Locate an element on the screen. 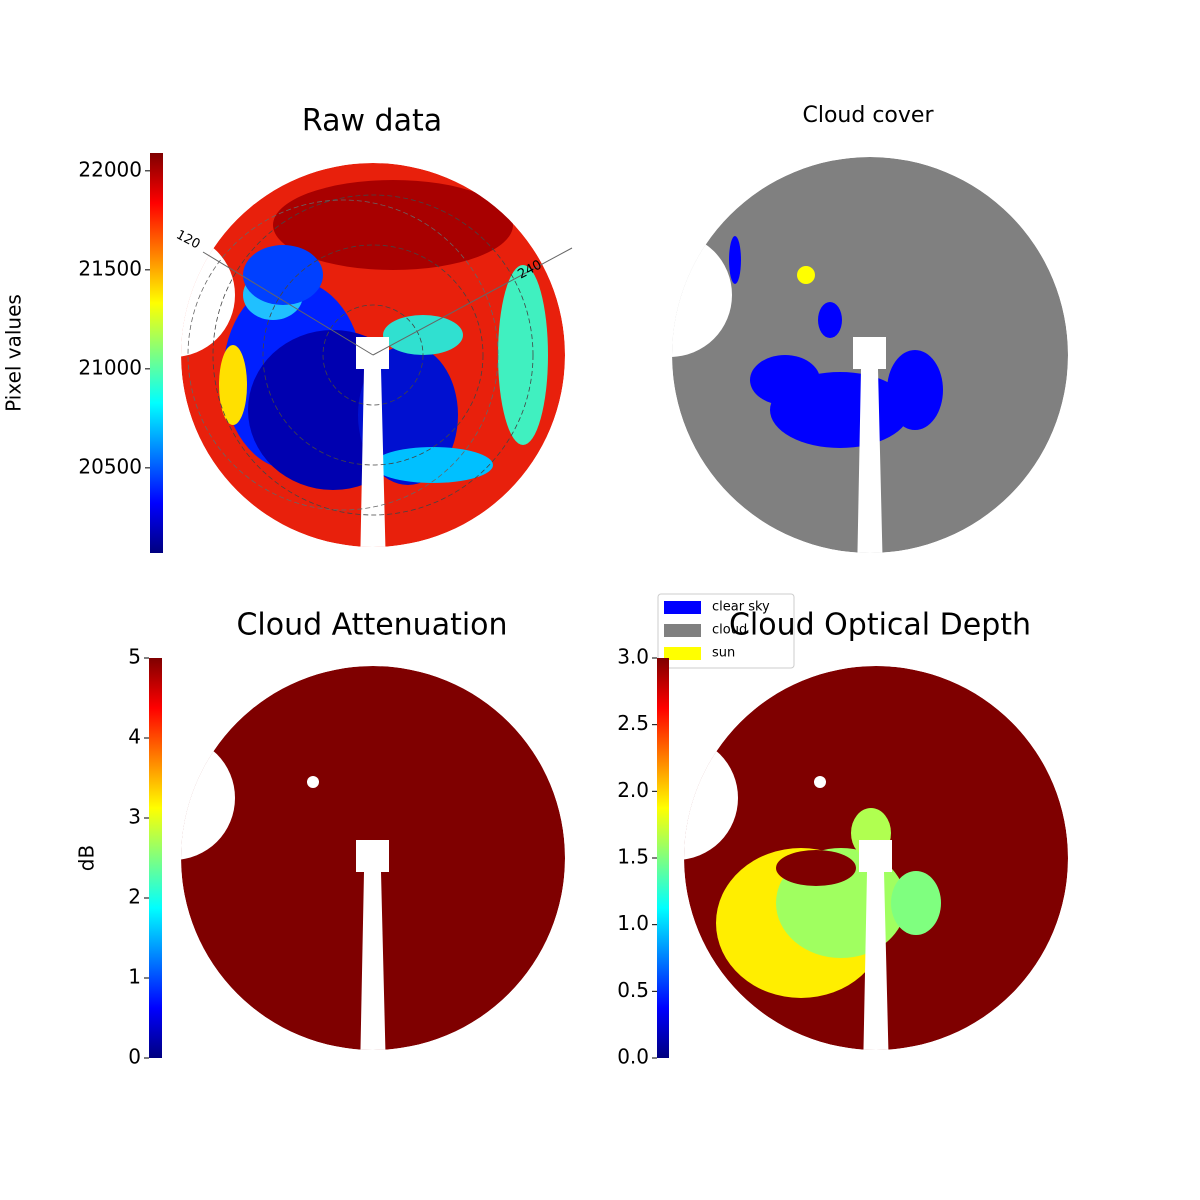 The width and height of the screenshot is (1200, 1200). colorbar-tick-label: 3.0 is located at coordinates (633, 657).